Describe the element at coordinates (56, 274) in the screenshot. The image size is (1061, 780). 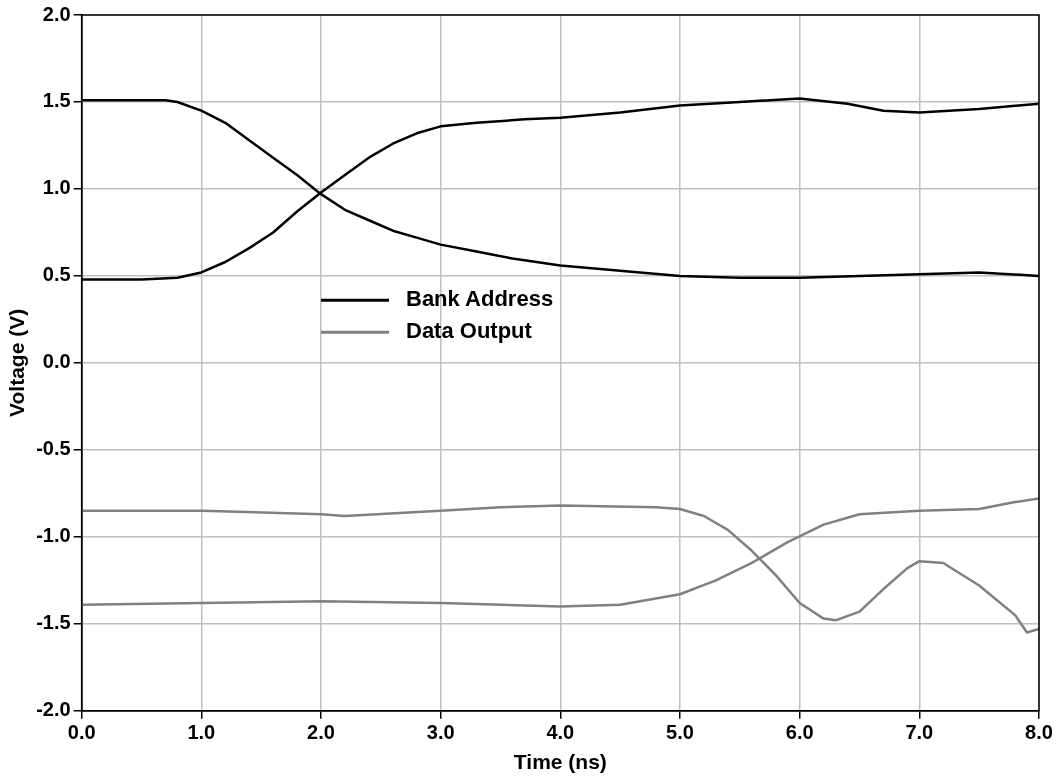
I see `y-tick-label: 0.5` at that location.